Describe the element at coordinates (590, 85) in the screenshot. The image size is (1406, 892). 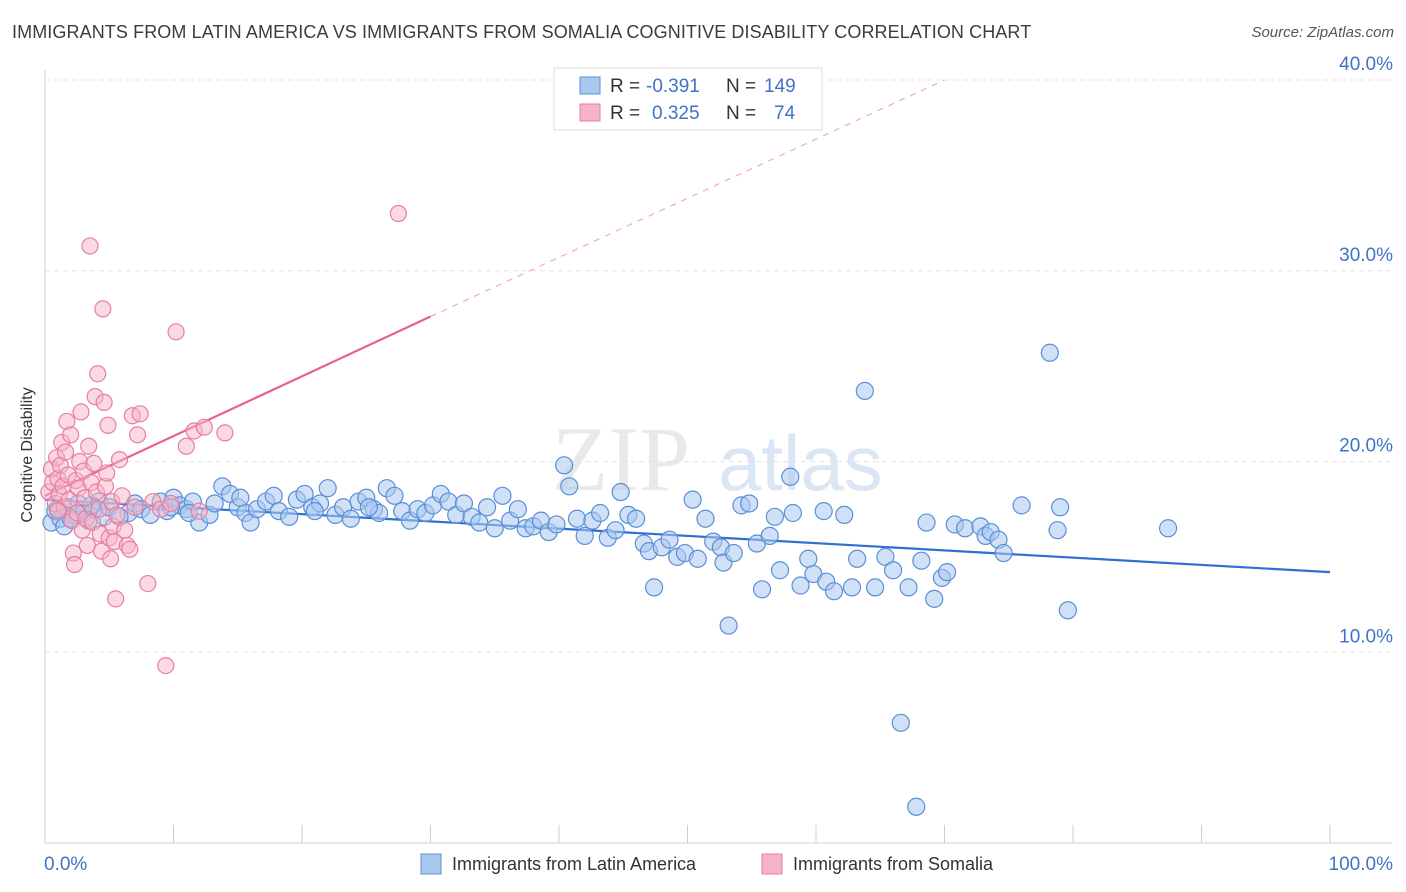
I see `stats-swatch-blue` at that location.